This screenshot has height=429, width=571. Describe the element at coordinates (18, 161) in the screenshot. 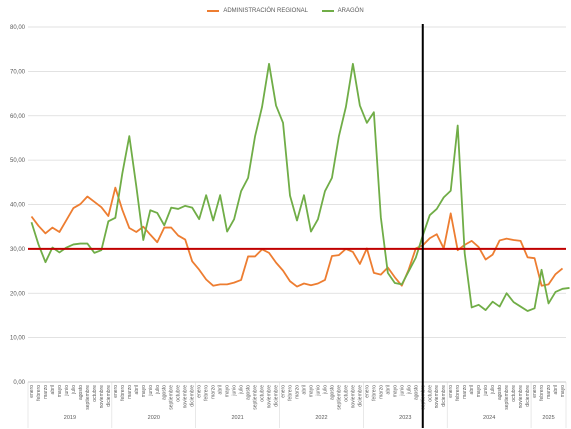

I see `y-tick-label: 50,00` at that location.